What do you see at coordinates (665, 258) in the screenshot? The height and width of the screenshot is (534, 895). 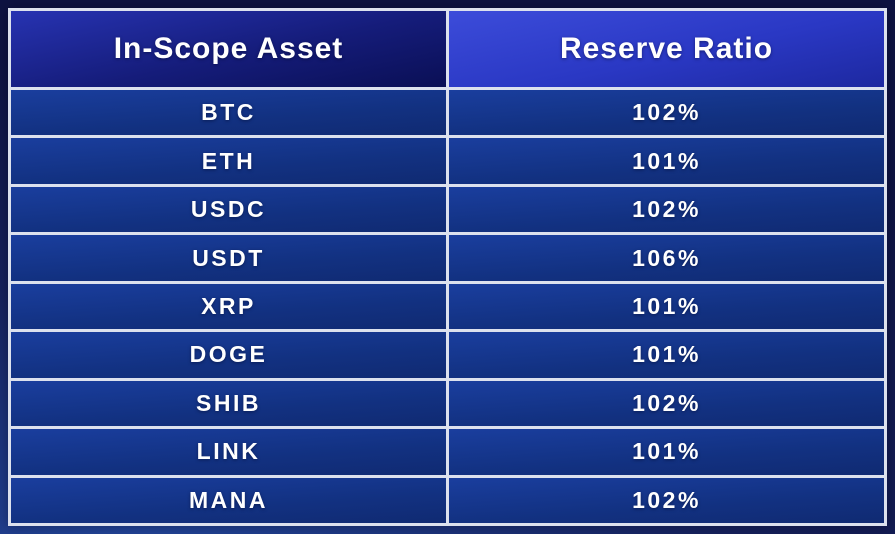 I see `cell-reserve-ratio: 106%` at bounding box center [665, 258].